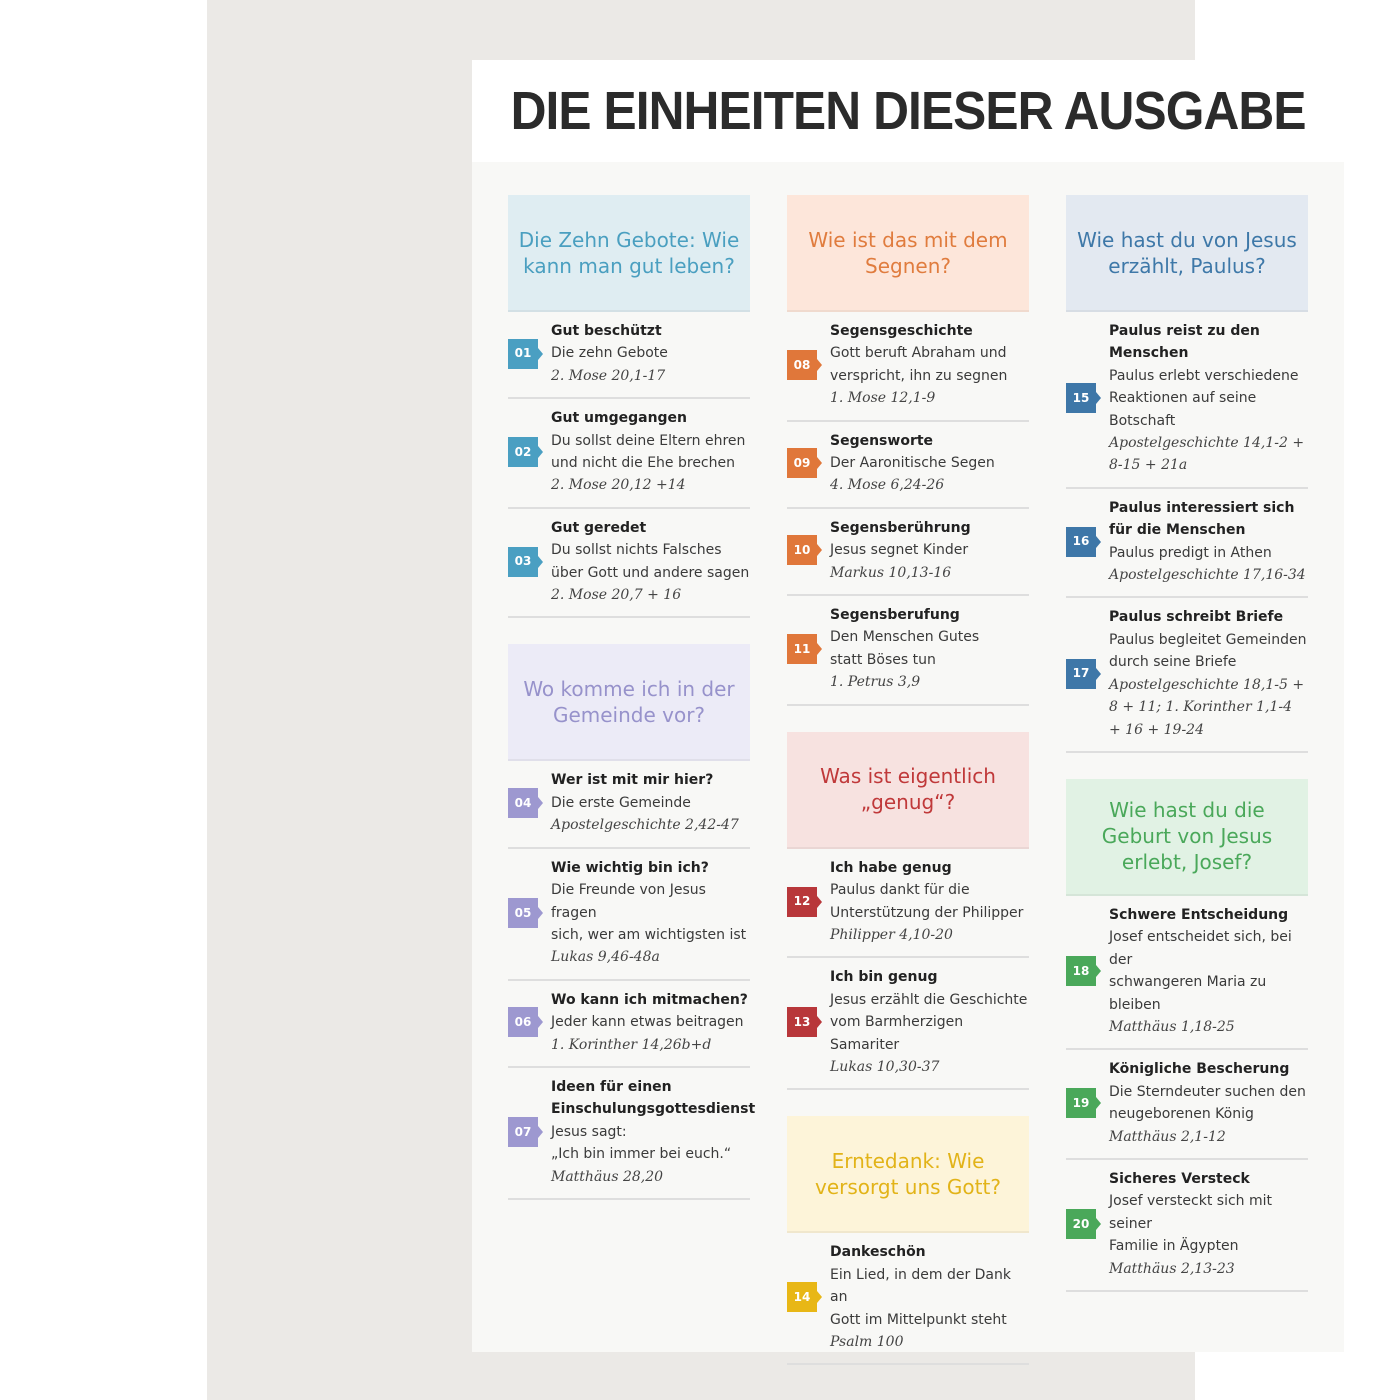 The width and height of the screenshot is (1400, 1400). What do you see at coordinates (1207, 1091) in the screenshot?
I see `unit-description: Die Sterndeuter suchen den` at bounding box center [1207, 1091].